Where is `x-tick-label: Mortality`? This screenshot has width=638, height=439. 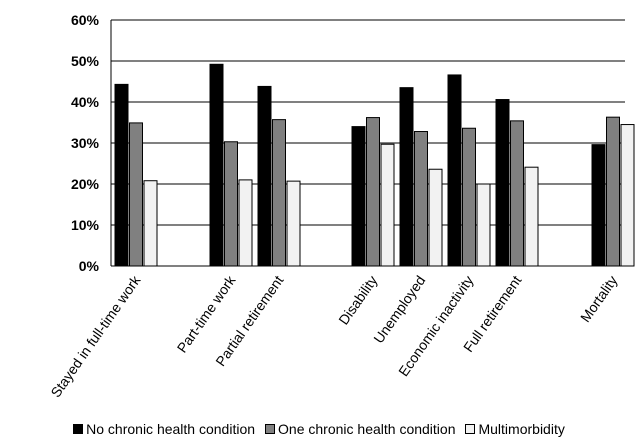 x-tick-label: Mortality is located at coordinates (598, 299).